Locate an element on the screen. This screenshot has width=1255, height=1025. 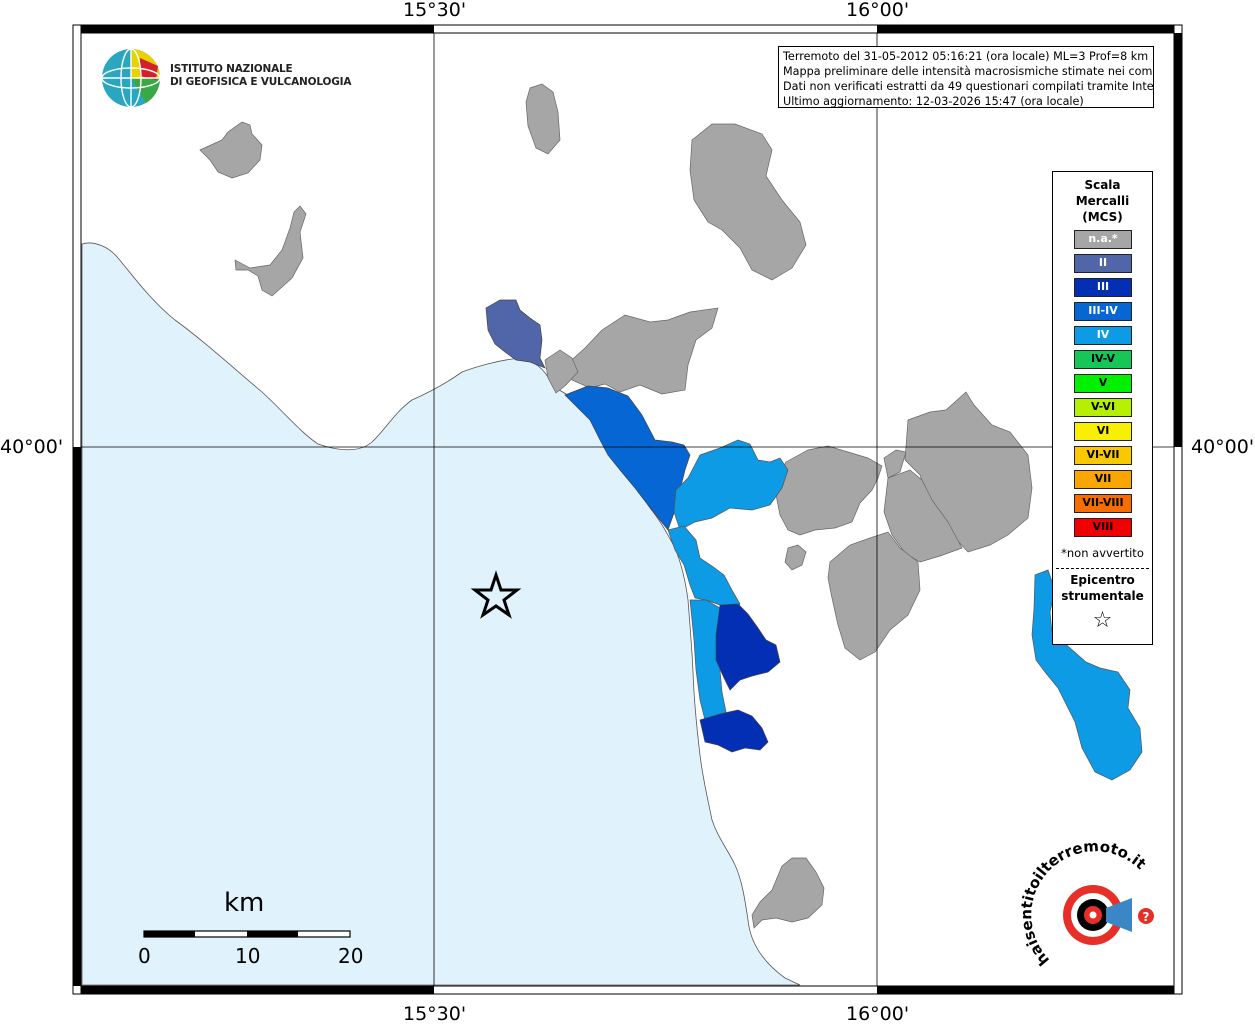
coord-top-right: 16°00' is located at coordinates (878, 10).